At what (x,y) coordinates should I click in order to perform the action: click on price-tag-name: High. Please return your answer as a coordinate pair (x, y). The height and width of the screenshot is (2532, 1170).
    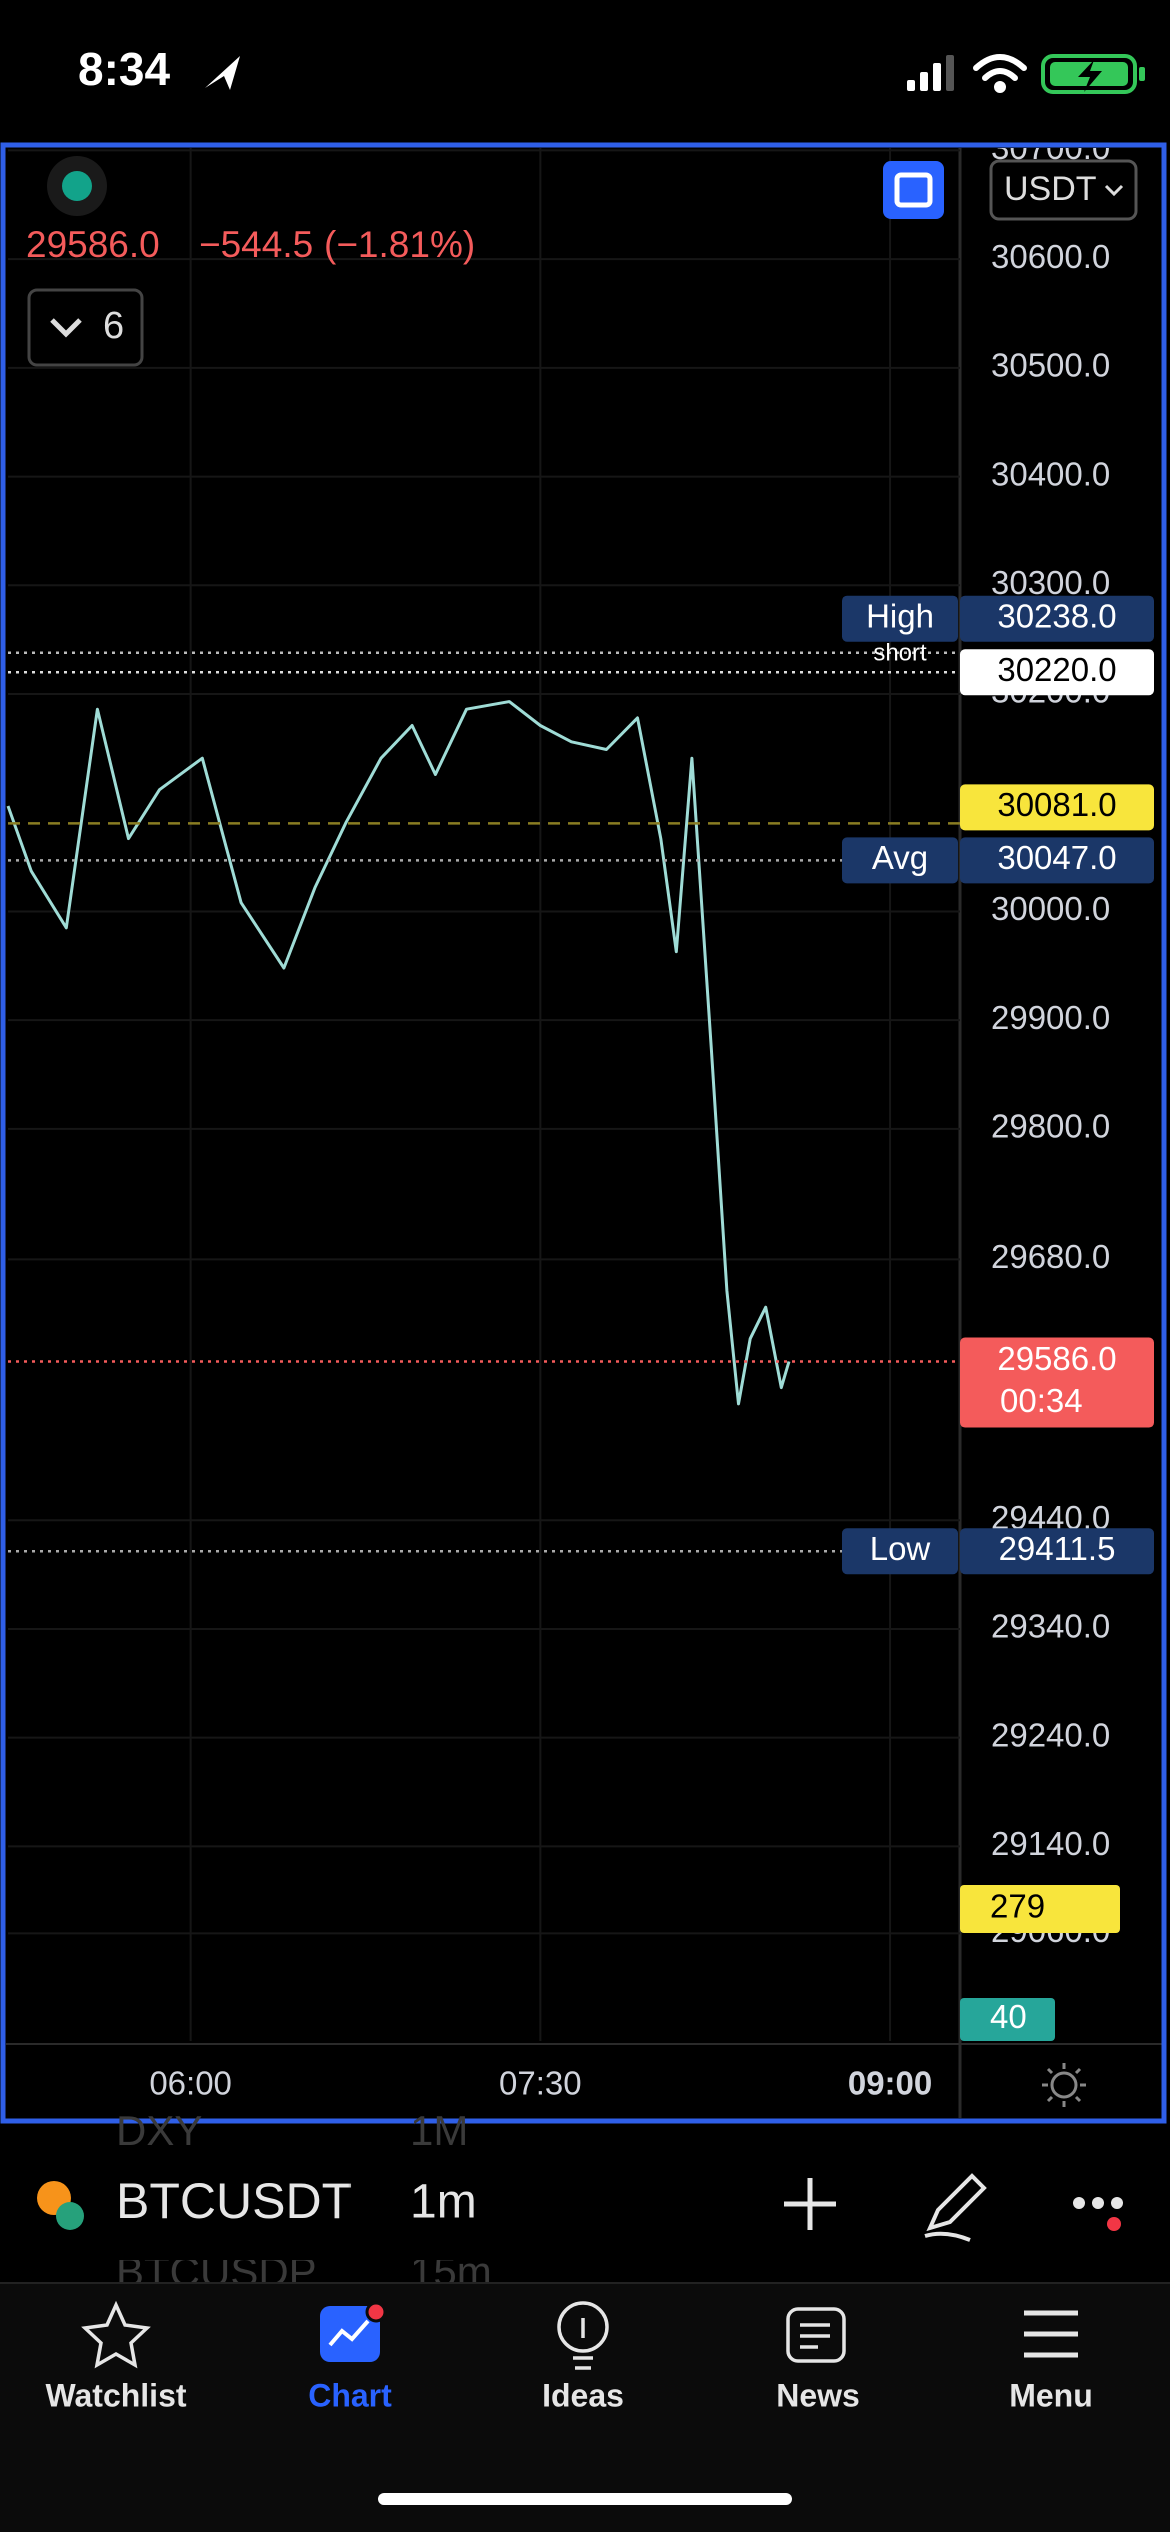
    Looking at the image, I should click on (900, 615).